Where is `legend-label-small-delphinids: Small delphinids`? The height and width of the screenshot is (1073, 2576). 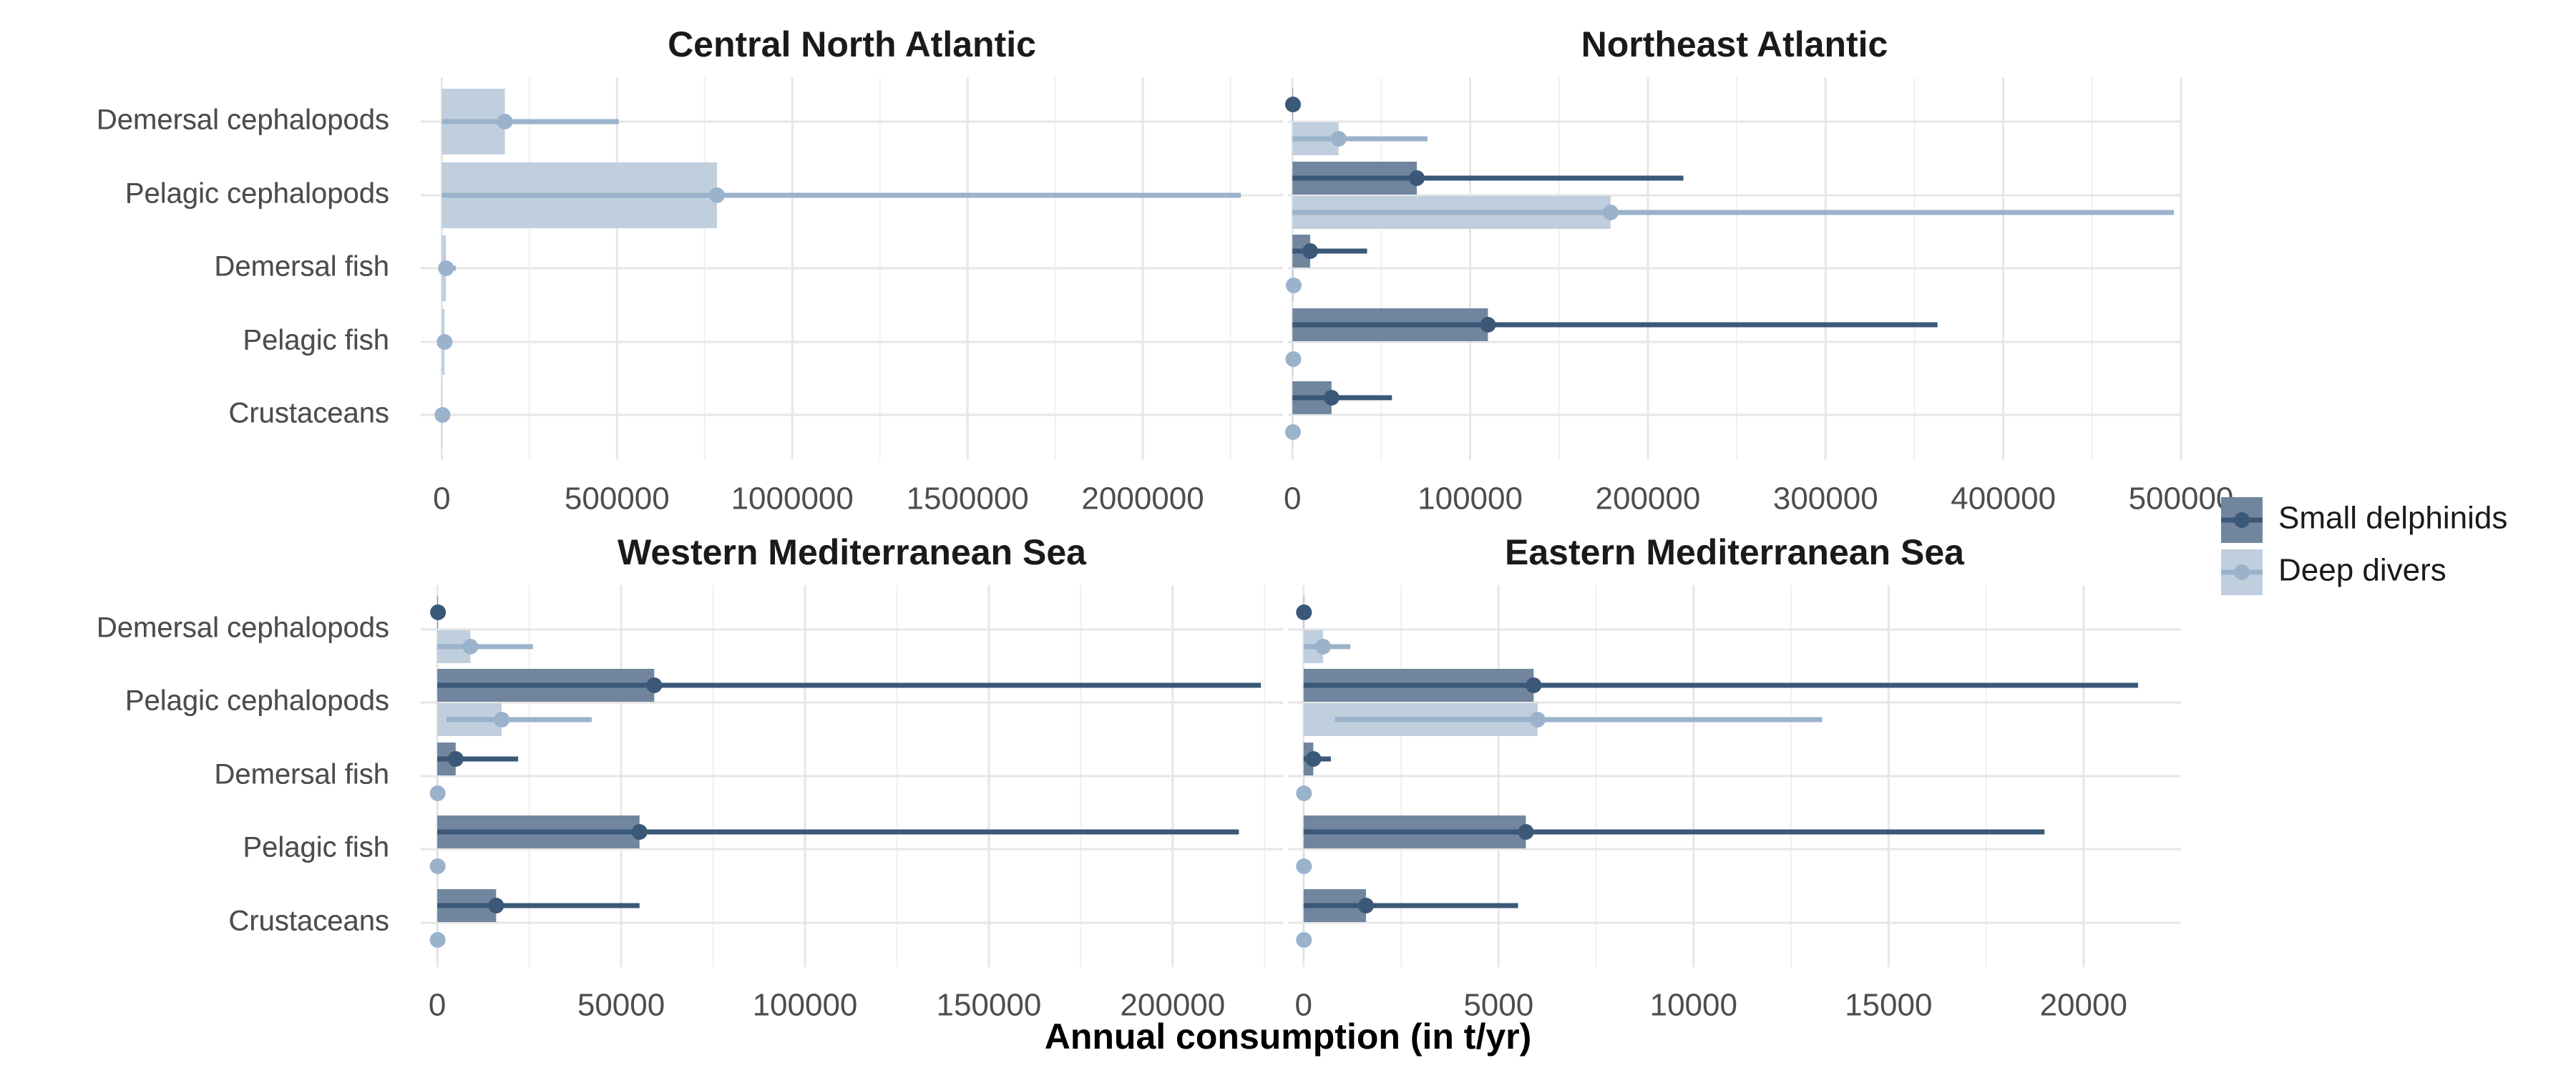 legend-label-small-delphinids: Small delphinids is located at coordinates (2392, 518).